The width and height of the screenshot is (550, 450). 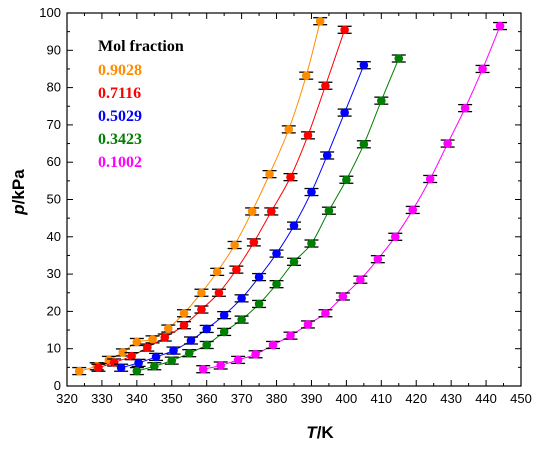 I want to click on x-tick-label: 350, so click(x=172, y=398).